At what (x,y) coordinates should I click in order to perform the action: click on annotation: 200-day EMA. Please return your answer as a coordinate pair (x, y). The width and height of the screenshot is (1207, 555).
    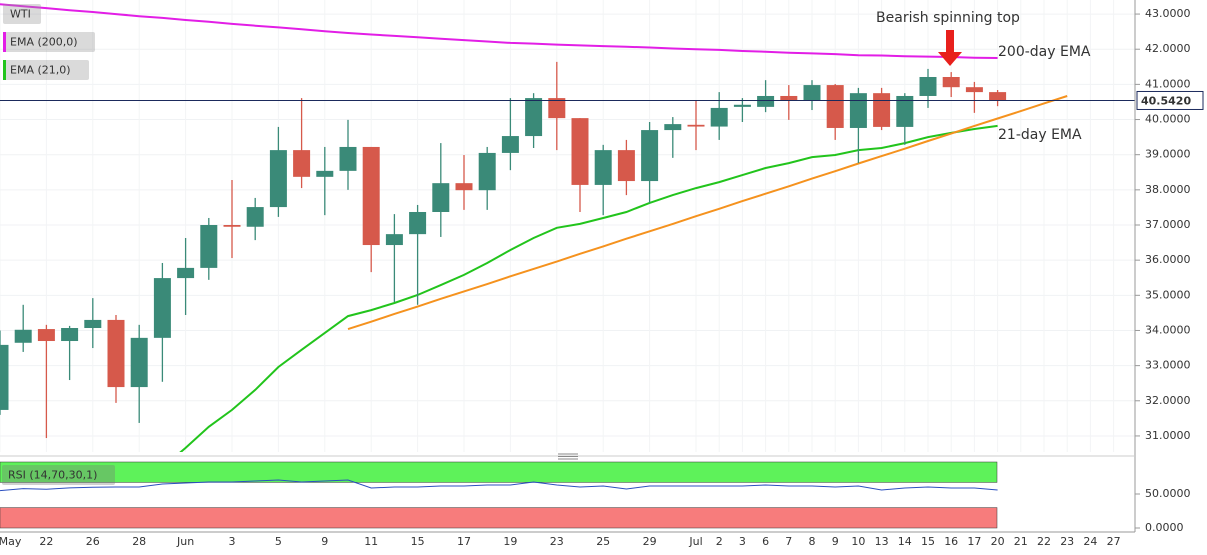
    Looking at the image, I should click on (1044, 52).